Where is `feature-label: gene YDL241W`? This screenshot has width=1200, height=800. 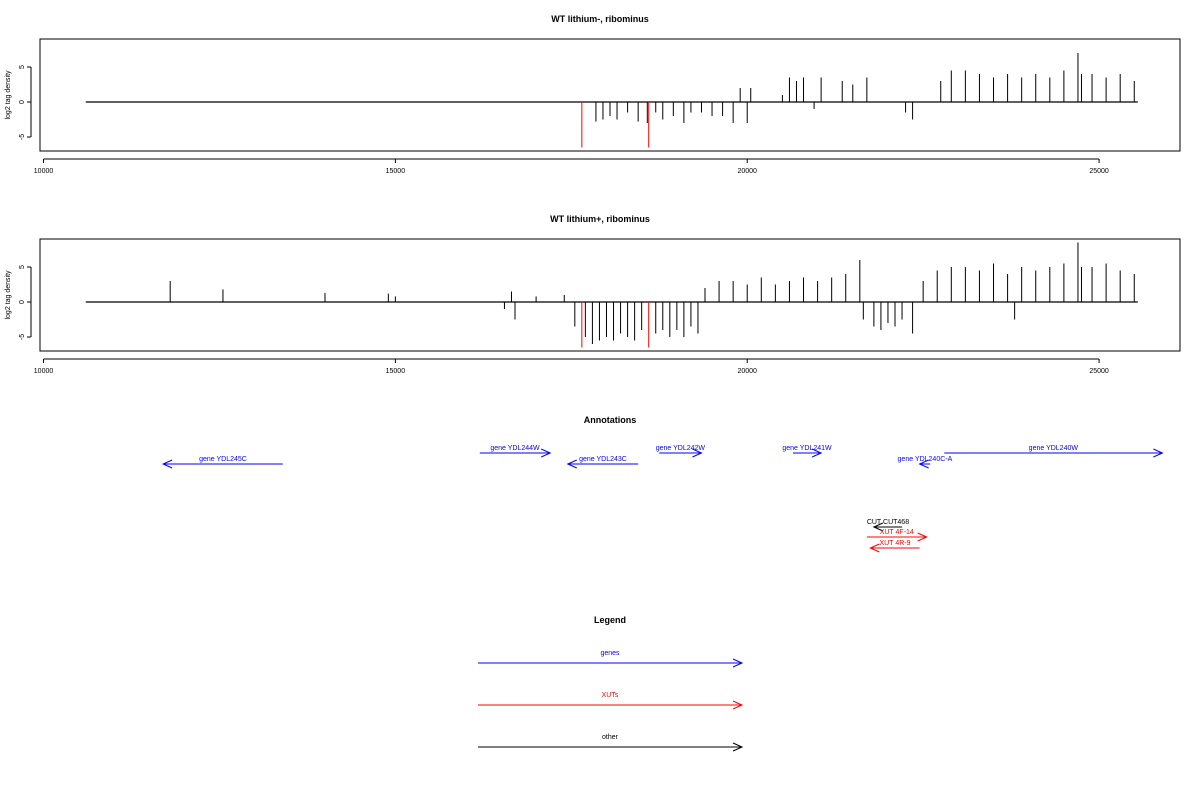
feature-label: gene YDL241W is located at coordinates (807, 448).